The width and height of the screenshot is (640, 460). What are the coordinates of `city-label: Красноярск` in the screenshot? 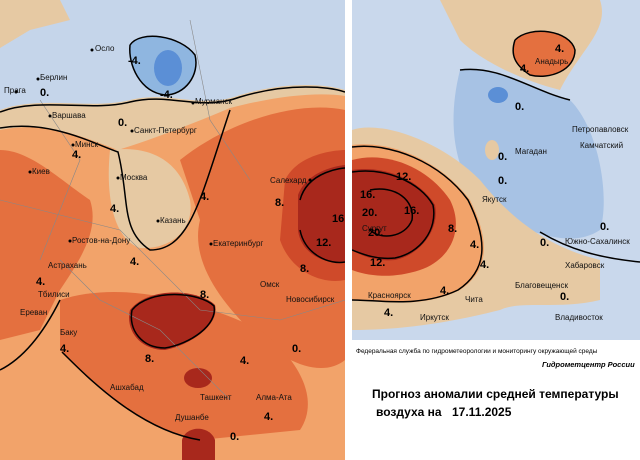 It's located at (389, 295).